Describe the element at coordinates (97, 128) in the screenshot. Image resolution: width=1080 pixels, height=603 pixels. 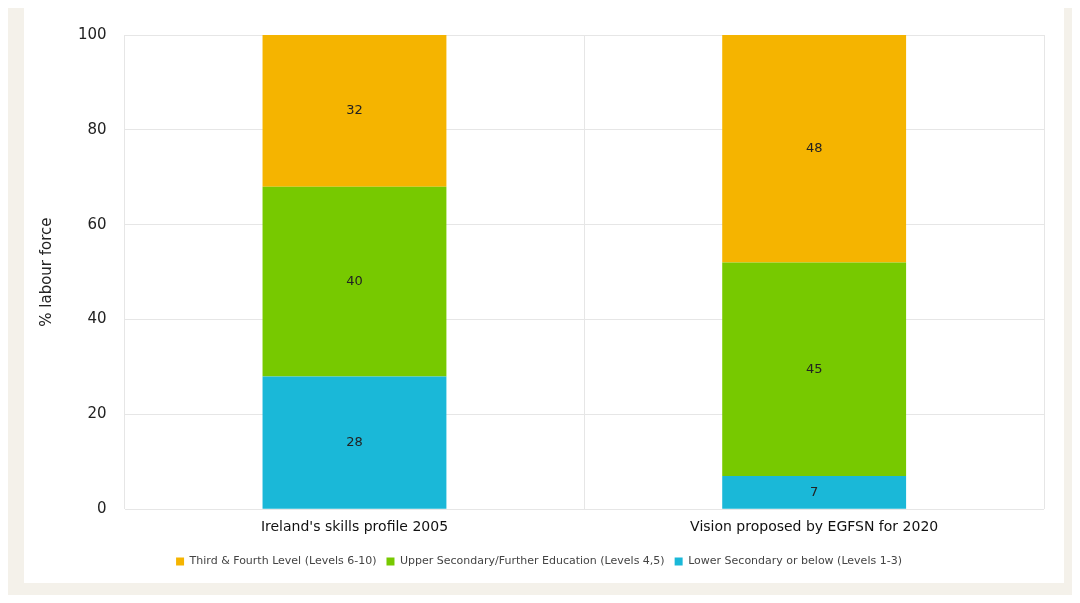
I see `y-tick-label: 80` at that location.